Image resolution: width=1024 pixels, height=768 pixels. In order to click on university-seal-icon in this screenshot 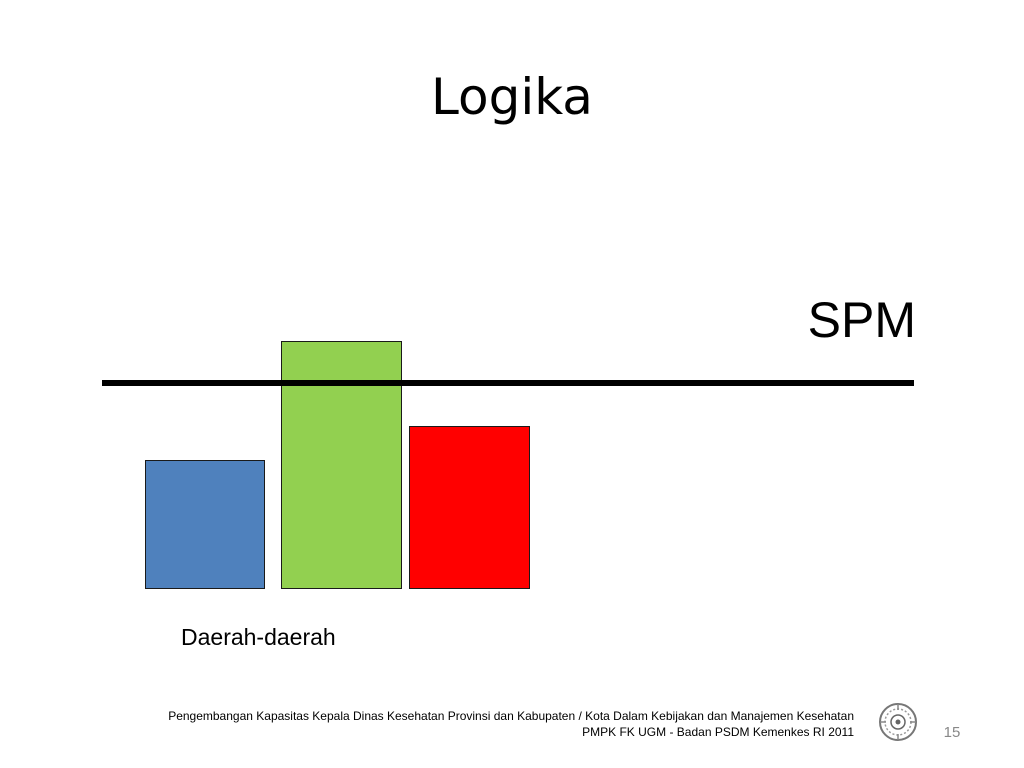, I will do `click(898, 722)`.